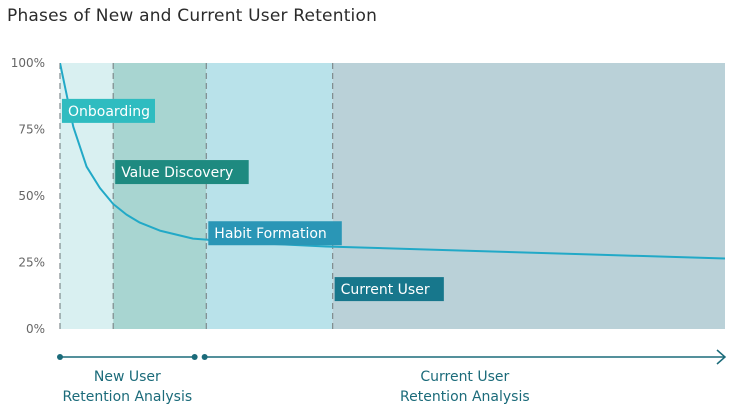 This screenshot has width=740, height=417. I want to click on chart-title: Phases of New and Current User Retention, so click(192, 16).